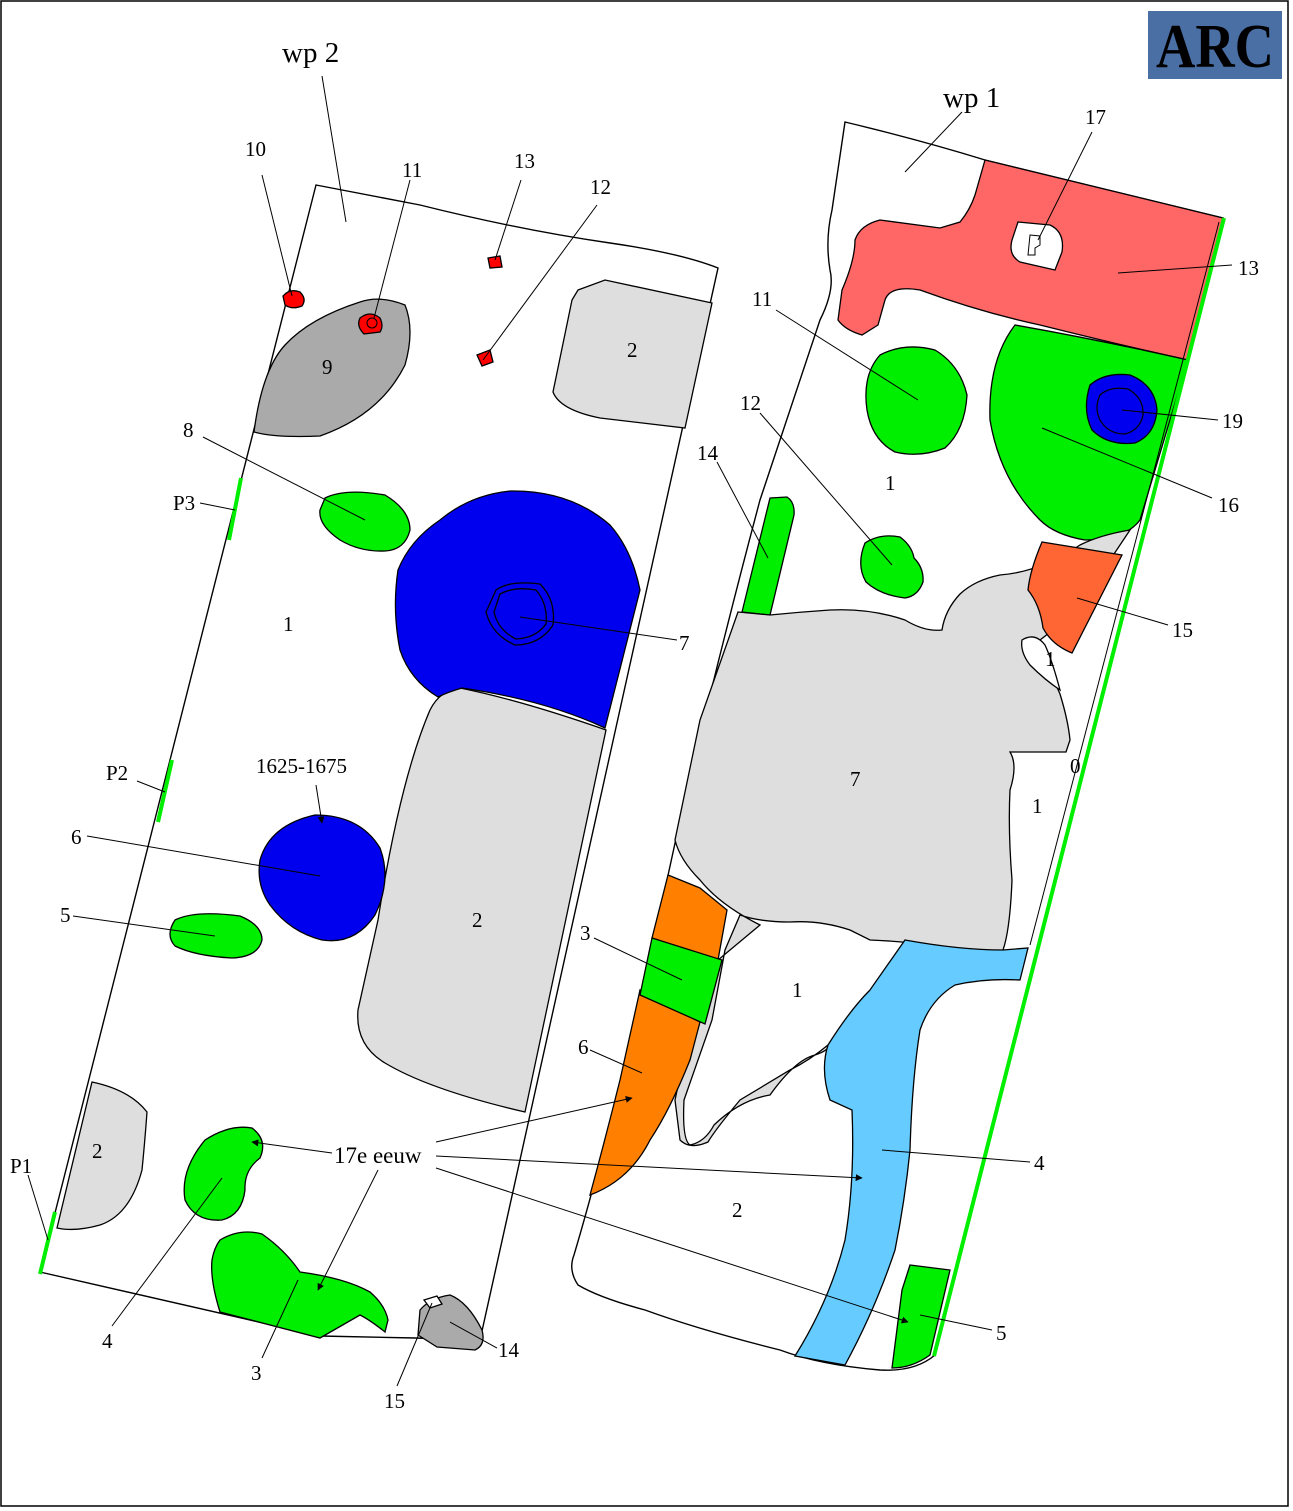 This screenshot has width=1293, height=1511. What do you see at coordinates (482, 900) in the screenshot?
I see `wp2-feature-2-large` at bounding box center [482, 900].